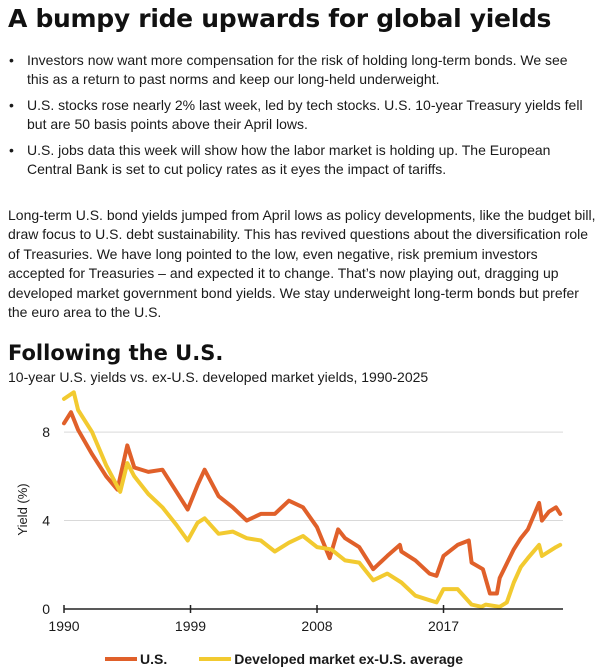  What do you see at coordinates (349, 659) in the screenshot?
I see `legend-label-dm: Developed market ex-U.S. average` at bounding box center [349, 659].